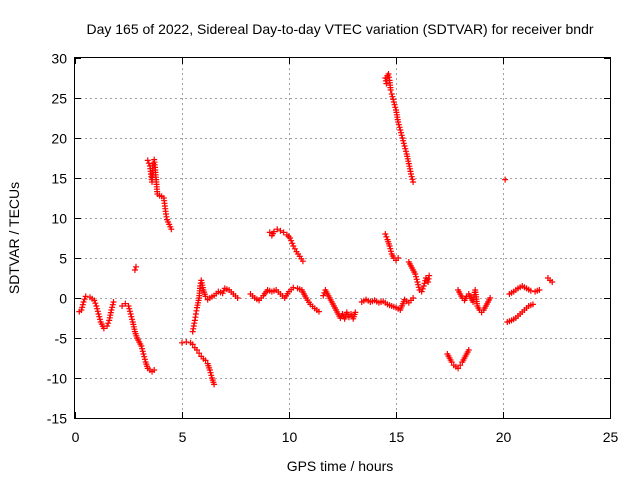 The width and height of the screenshot is (640, 480). I want to click on y-tick-label: 20, so click(59, 139).